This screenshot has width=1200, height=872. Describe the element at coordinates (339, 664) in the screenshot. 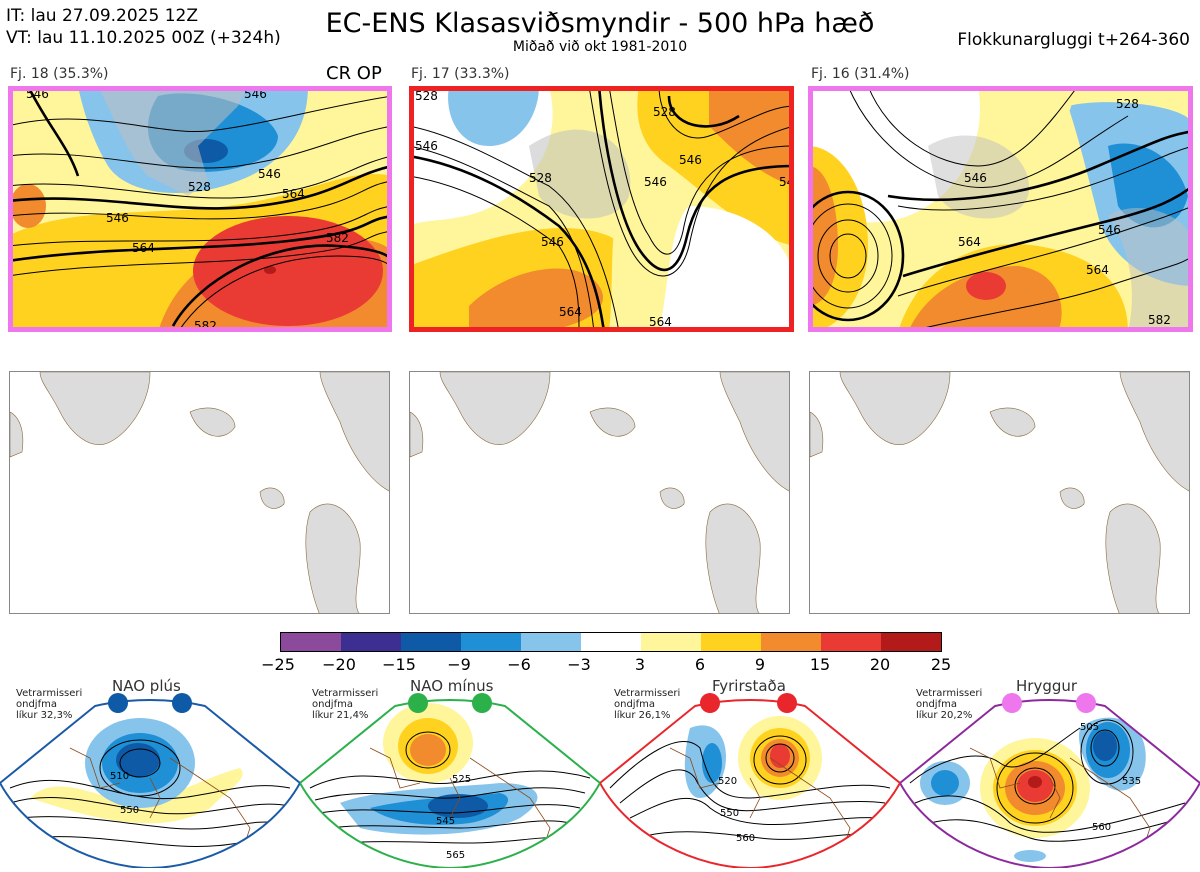

I see `colorbar-tick: −20` at that location.